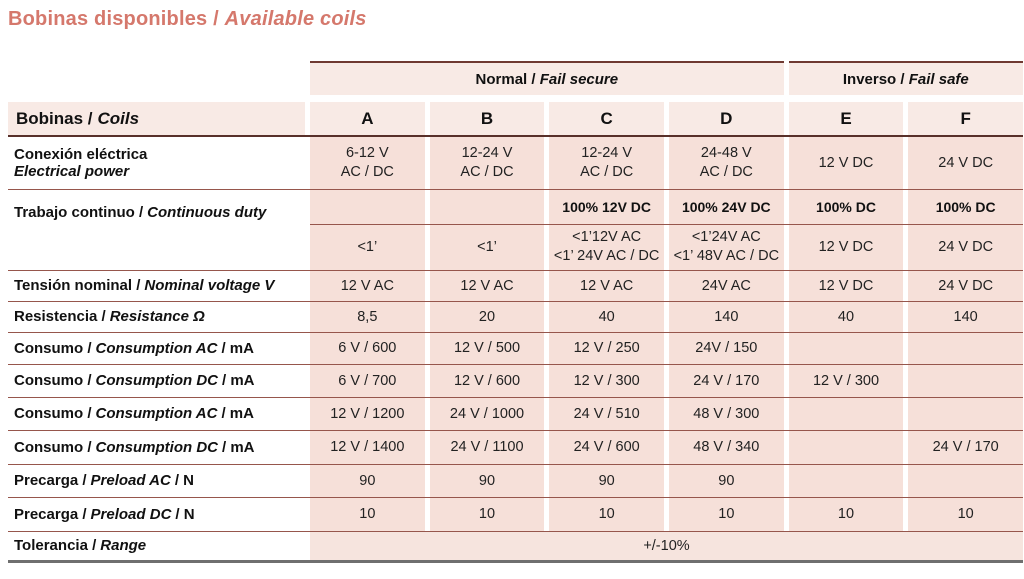  I want to click on cell-a: 8,5, so click(367, 317).